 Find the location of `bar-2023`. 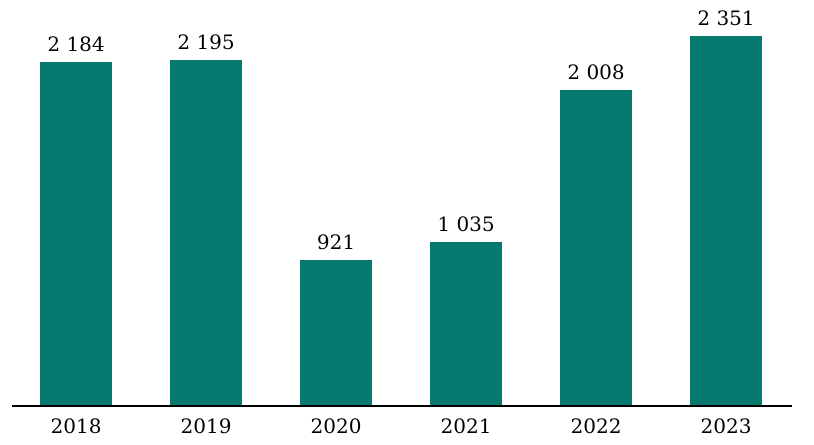

bar-2023 is located at coordinates (726, 220).